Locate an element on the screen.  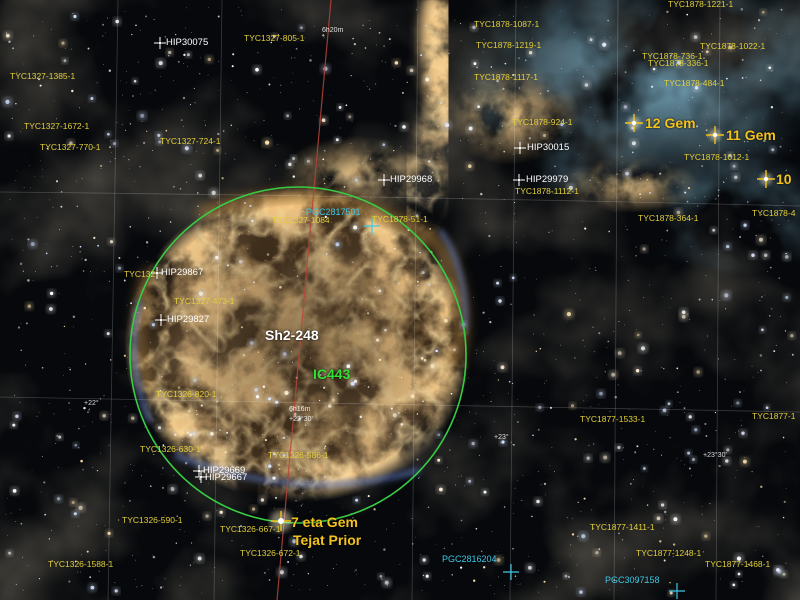
grid-label: +23°30' is located at coordinates (715, 455).